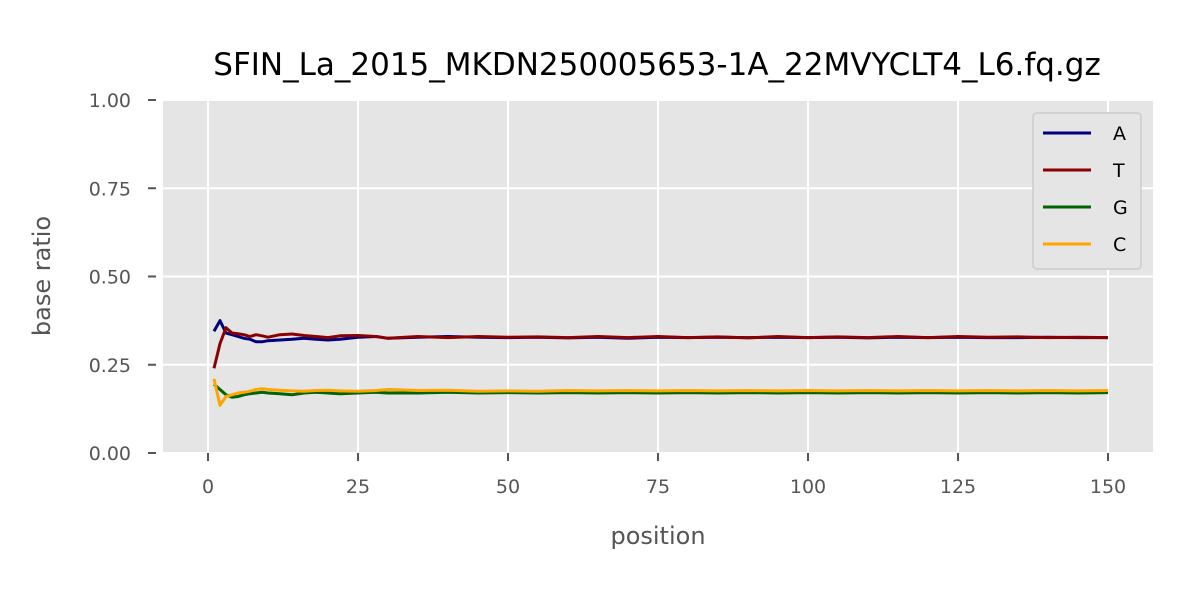 This screenshot has width=1200, height=600. What do you see at coordinates (1119, 245) in the screenshot?
I see `legend-label-c: C` at bounding box center [1119, 245].